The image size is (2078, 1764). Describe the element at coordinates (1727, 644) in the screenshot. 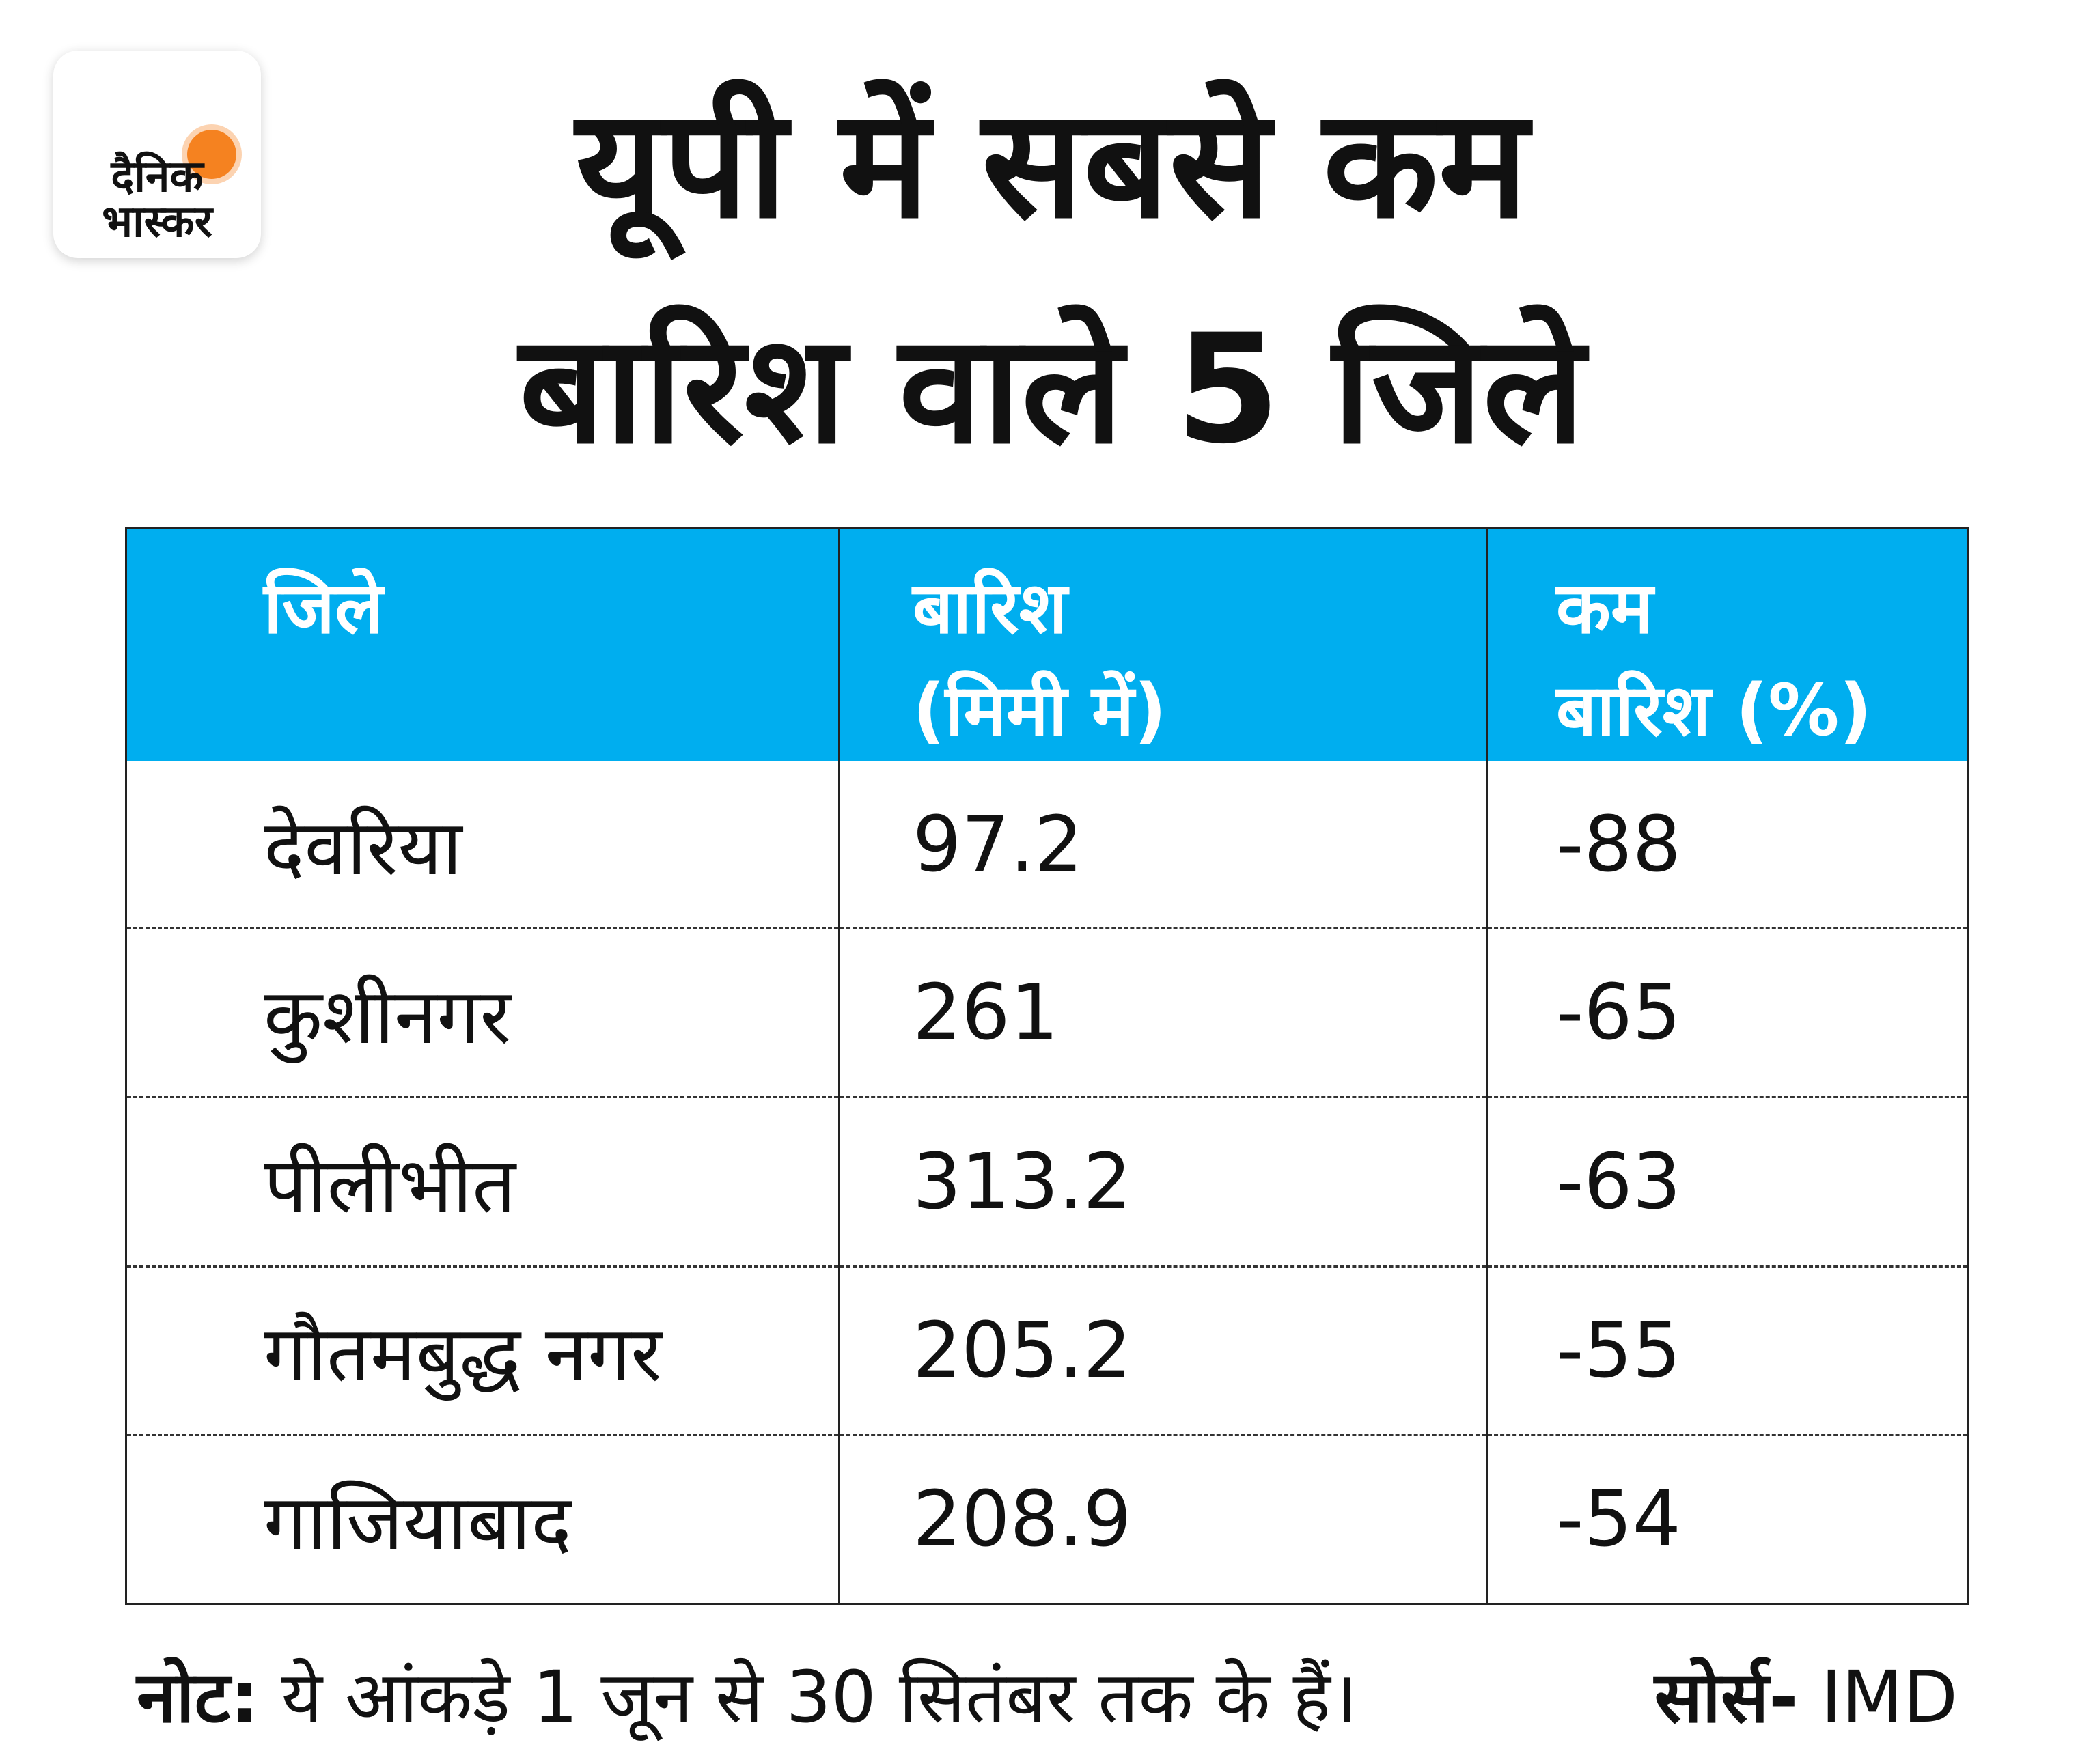

I see `header-deficit: कम बारिश (%)` at that location.